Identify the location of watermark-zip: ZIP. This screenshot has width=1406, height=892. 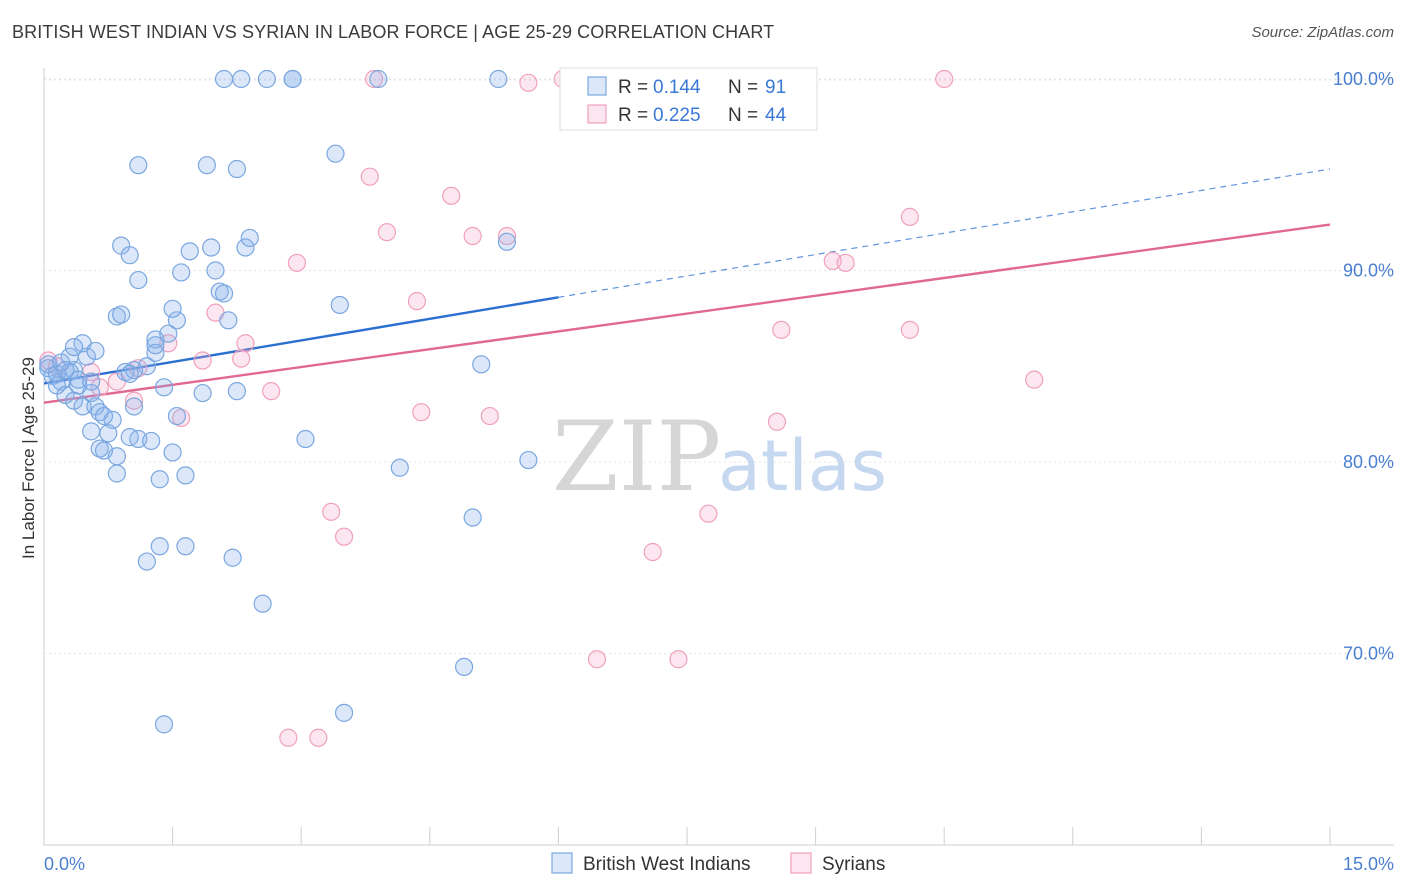
(636, 457).